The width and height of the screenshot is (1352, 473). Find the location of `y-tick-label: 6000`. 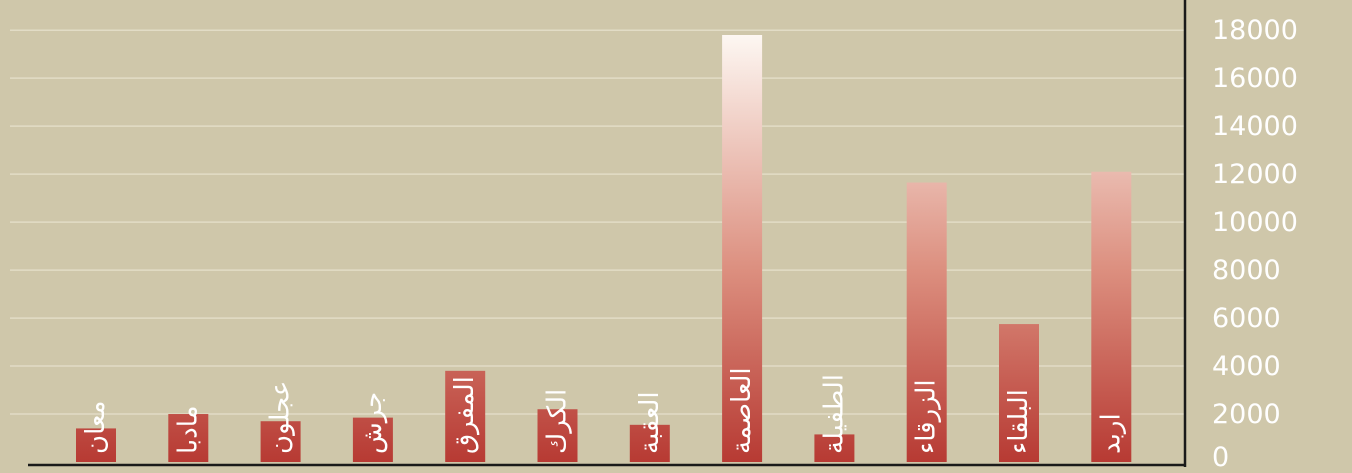

y-tick-label: 6000 is located at coordinates (1246, 318).